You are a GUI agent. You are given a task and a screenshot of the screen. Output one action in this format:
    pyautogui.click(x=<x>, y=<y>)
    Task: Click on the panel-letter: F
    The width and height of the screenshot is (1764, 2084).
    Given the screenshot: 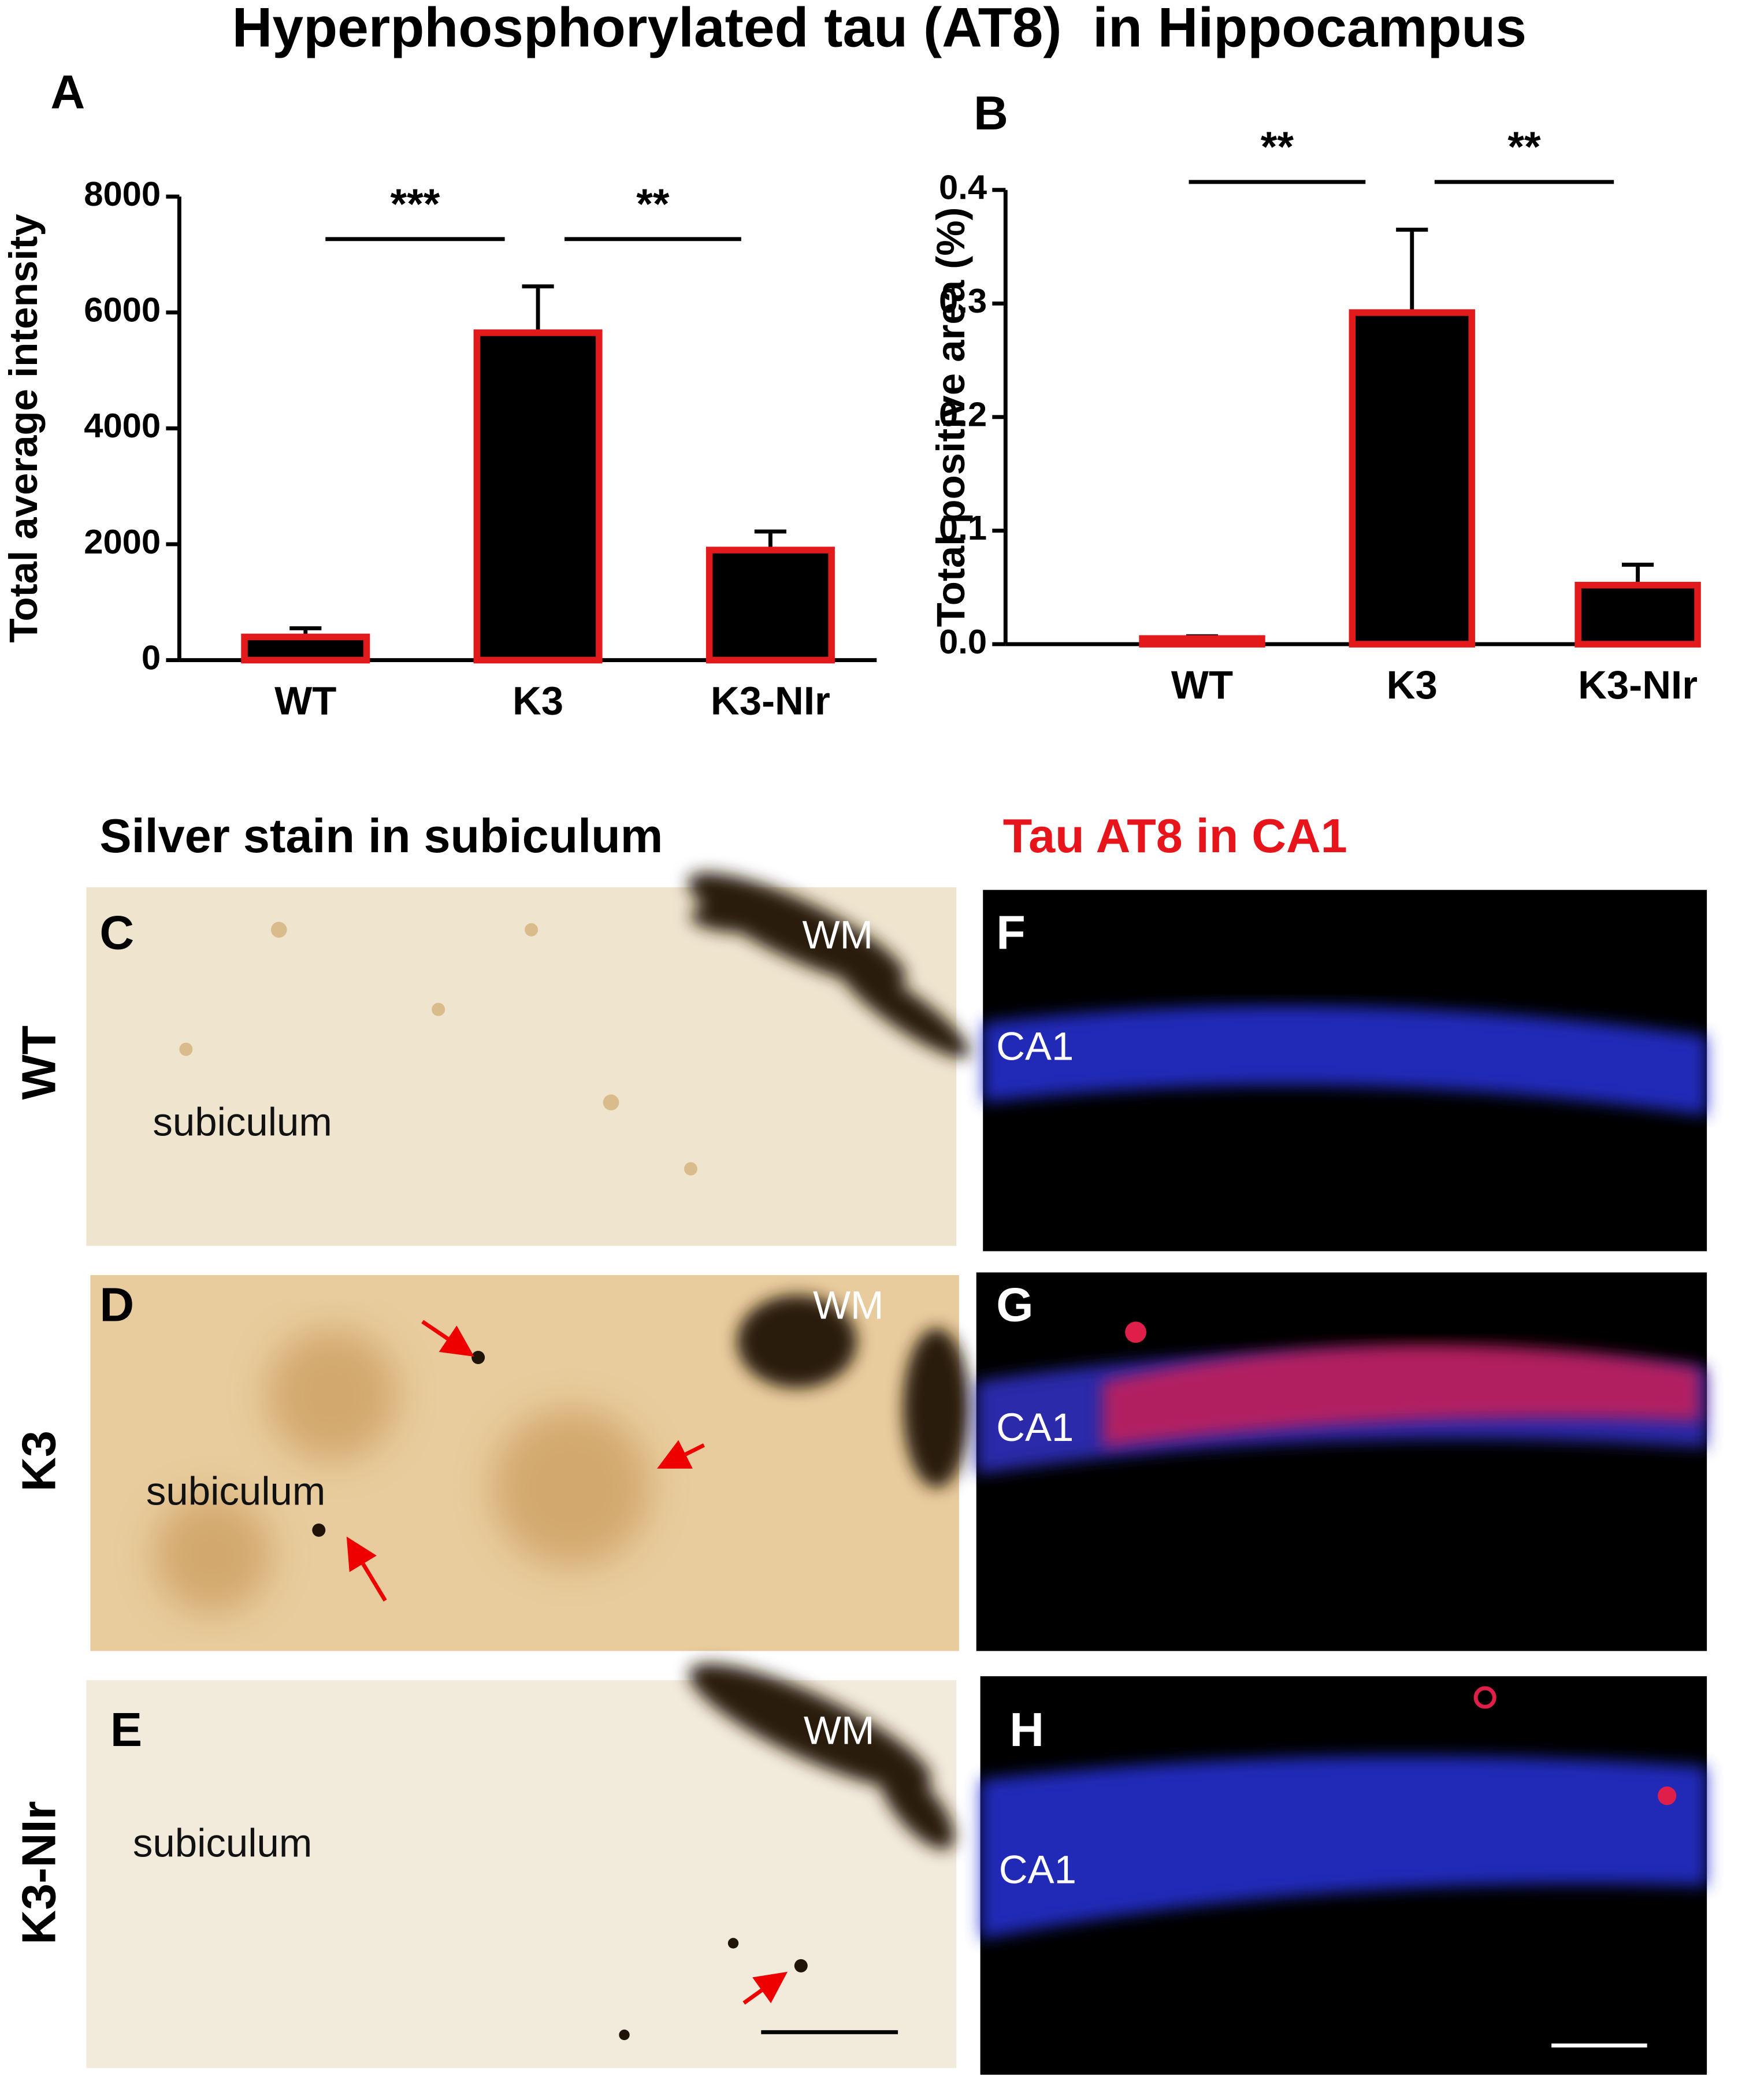 What is the action you would take?
    pyautogui.click(x=1011, y=933)
    